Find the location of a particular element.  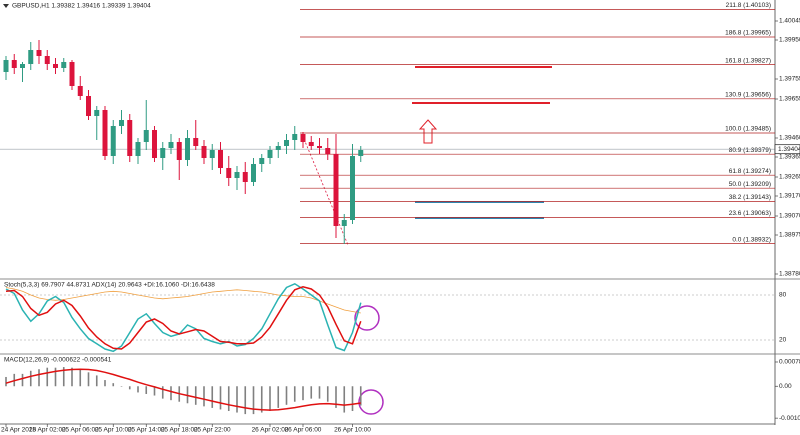

y-tick-label: 1.38975 is located at coordinates (789, 235).